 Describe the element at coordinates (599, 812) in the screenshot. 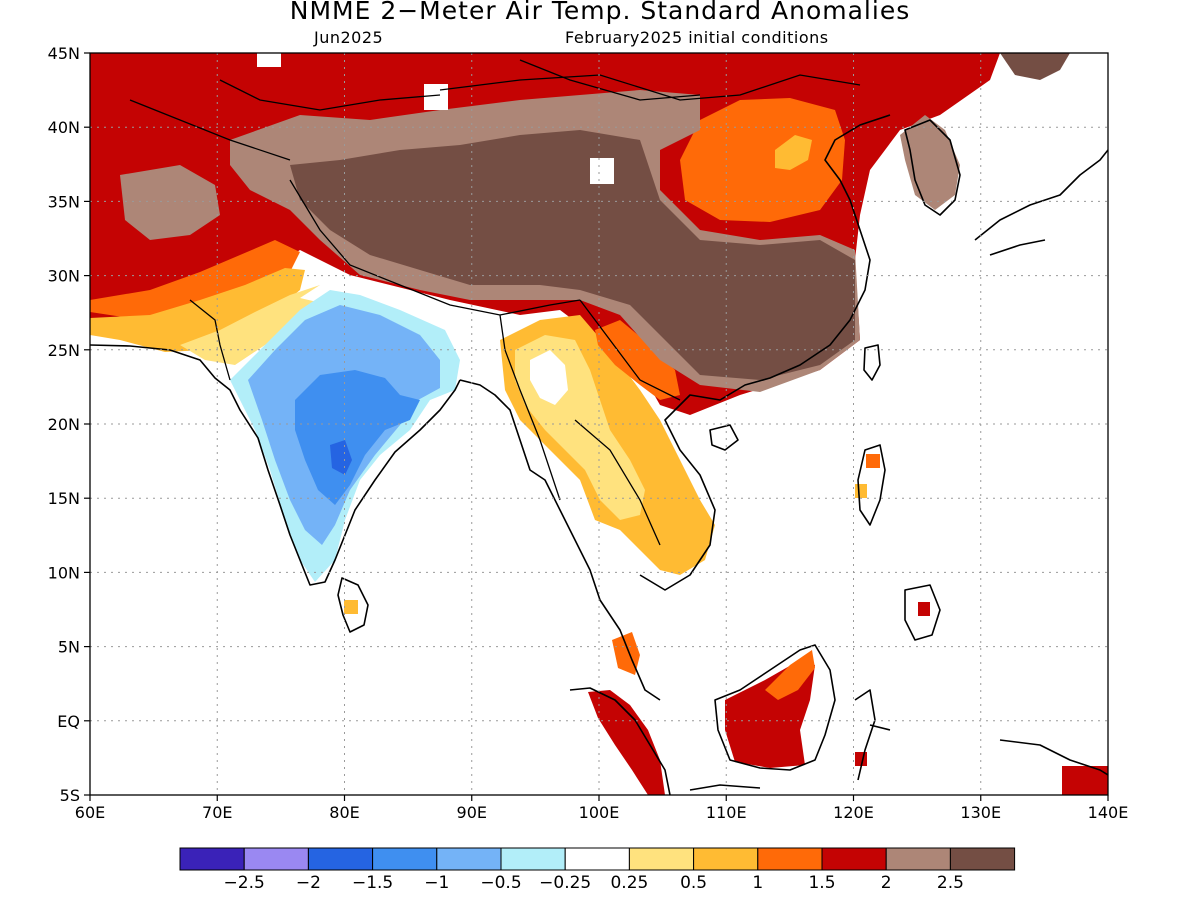

I see `lon-tick-label: 100E` at that location.